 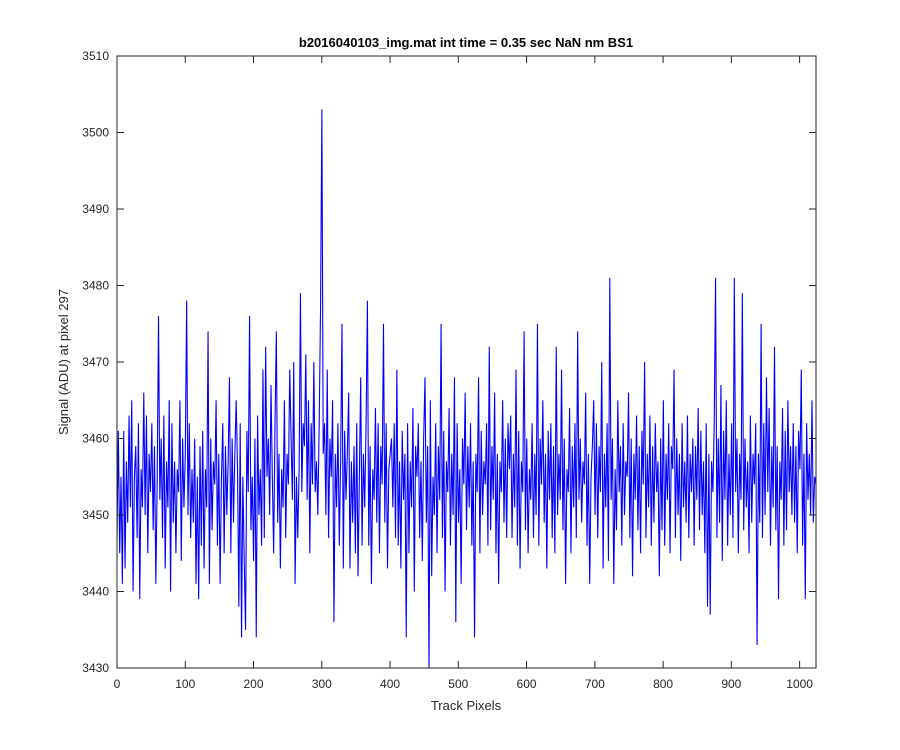 What do you see at coordinates (663, 684) in the screenshot?
I see `x-tick-label: 800` at bounding box center [663, 684].